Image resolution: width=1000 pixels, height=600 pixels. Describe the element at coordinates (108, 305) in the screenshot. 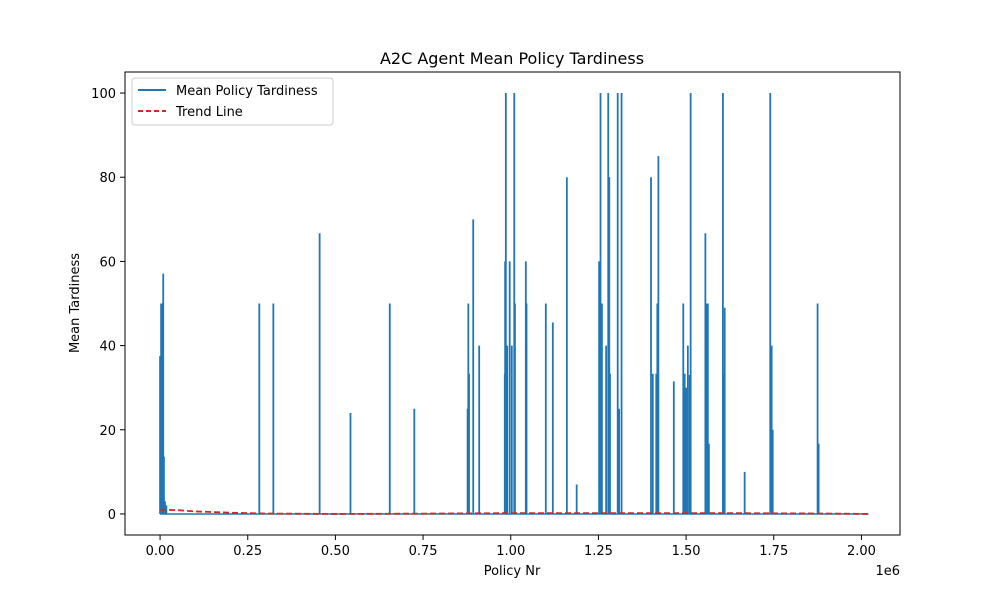

I see `y-axis: 0 20 40 60 80 100` at that location.